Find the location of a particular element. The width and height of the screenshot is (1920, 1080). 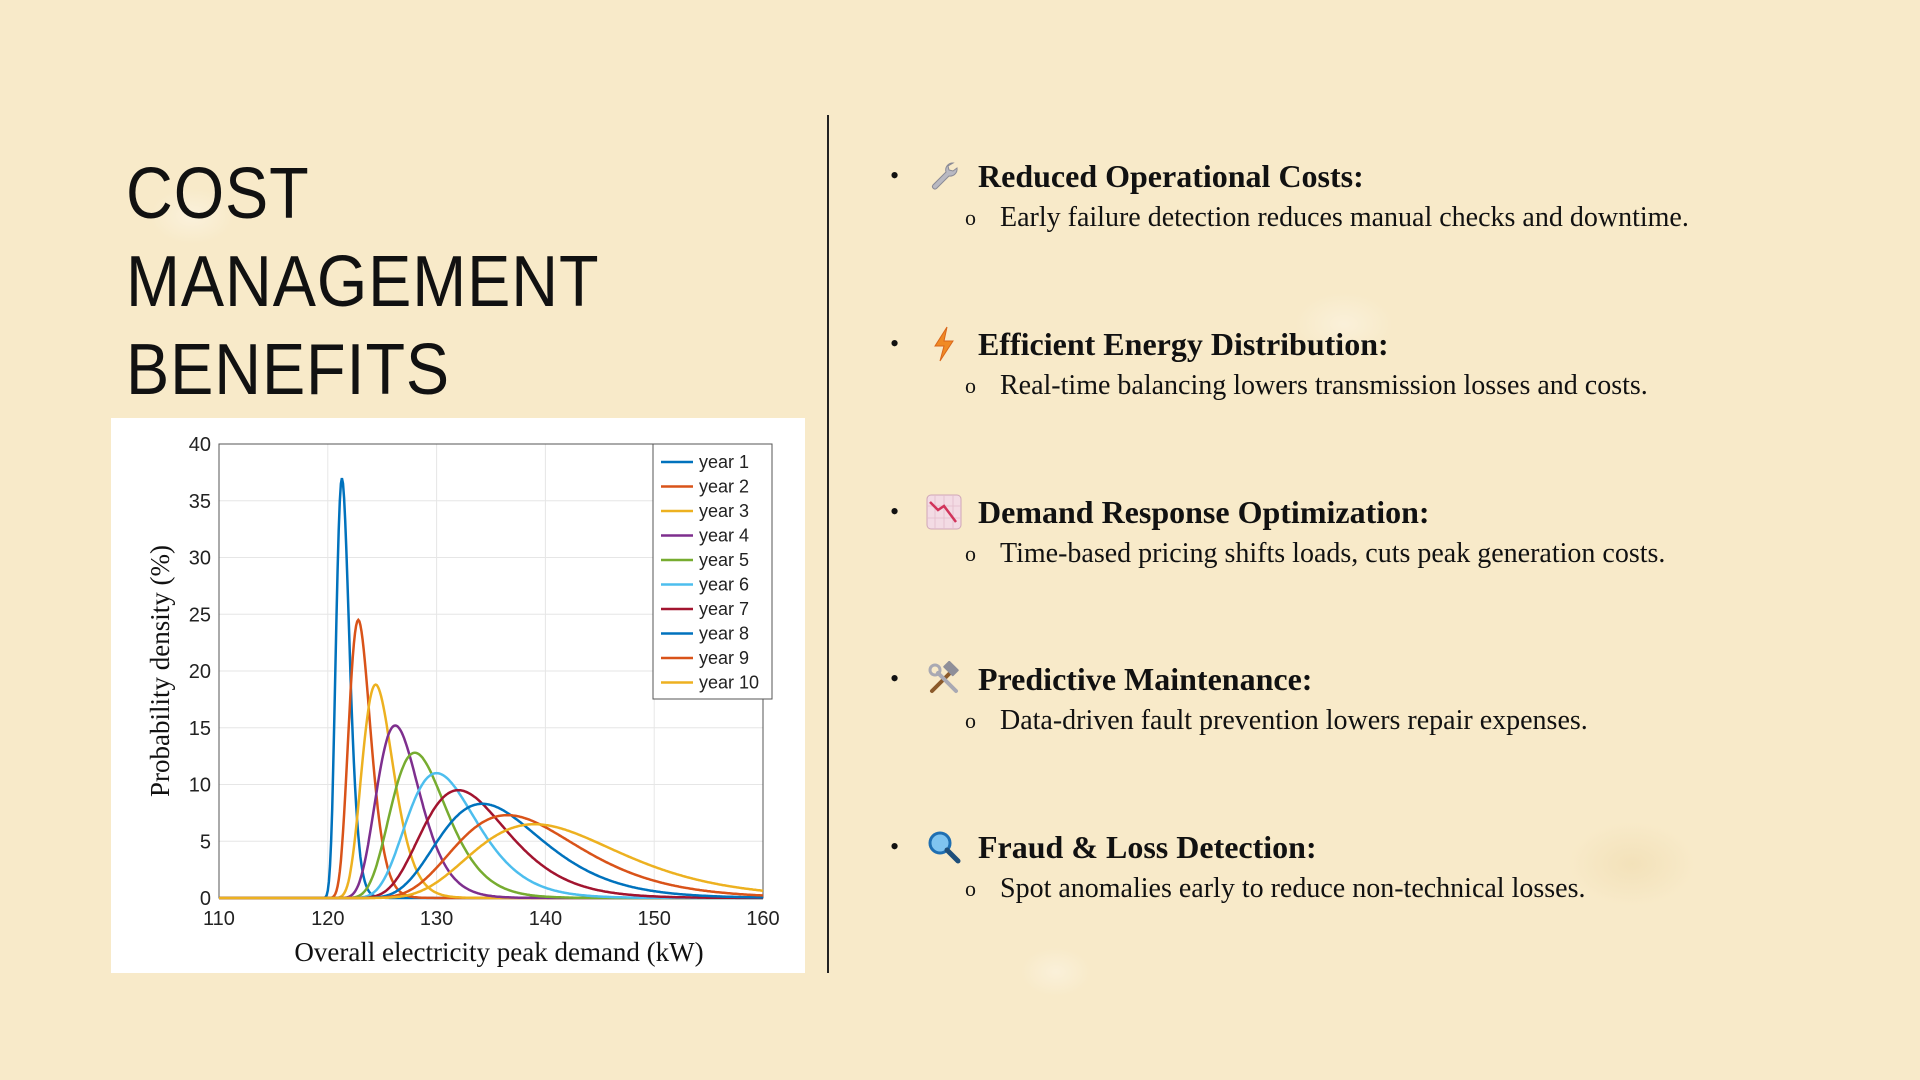

hammer-wrench-icon is located at coordinates (944, 679).